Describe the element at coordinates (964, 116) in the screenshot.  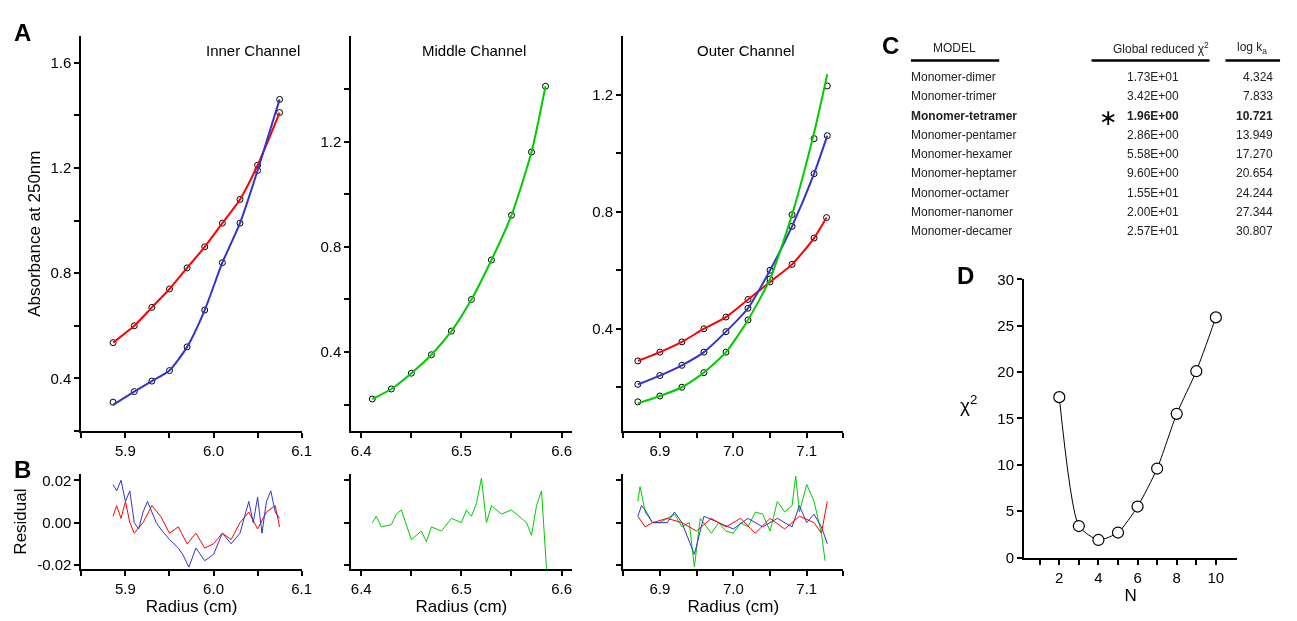
I see `text: Monomer-tetramer` at that location.